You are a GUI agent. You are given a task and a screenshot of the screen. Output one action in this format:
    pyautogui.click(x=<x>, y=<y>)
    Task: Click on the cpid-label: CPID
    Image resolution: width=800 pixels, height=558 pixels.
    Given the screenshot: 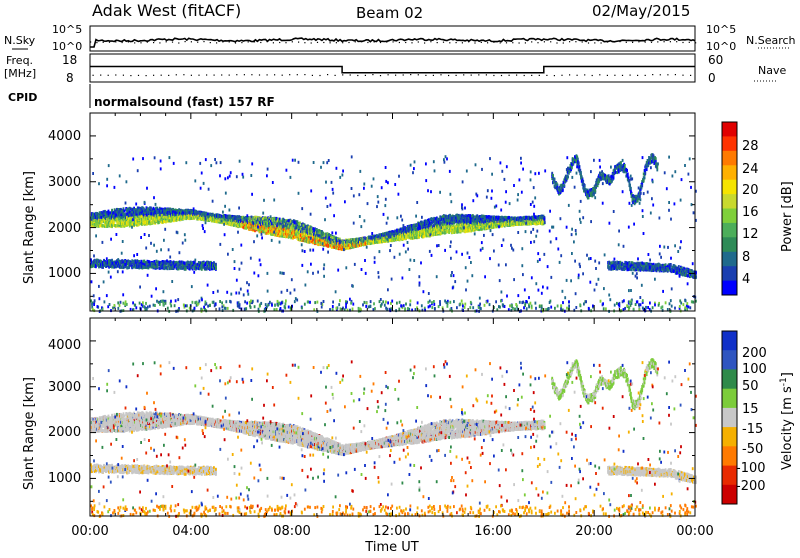 What is the action you would take?
    pyautogui.click(x=22, y=97)
    